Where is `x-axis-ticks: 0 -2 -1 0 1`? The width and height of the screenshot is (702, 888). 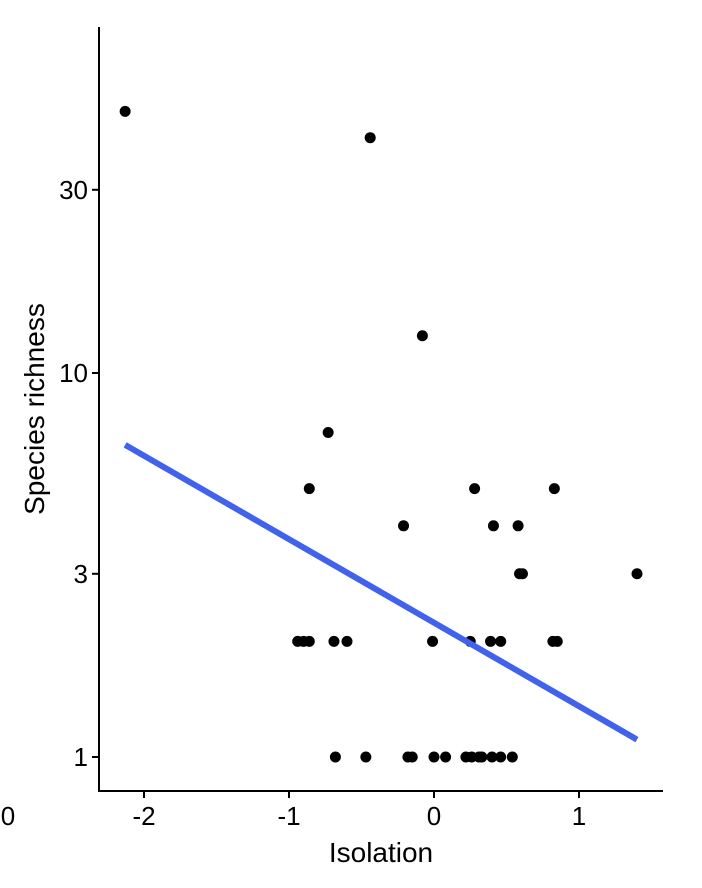 x-axis-ticks: 0 -2 -1 0 1 is located at coordinates (293, 811).